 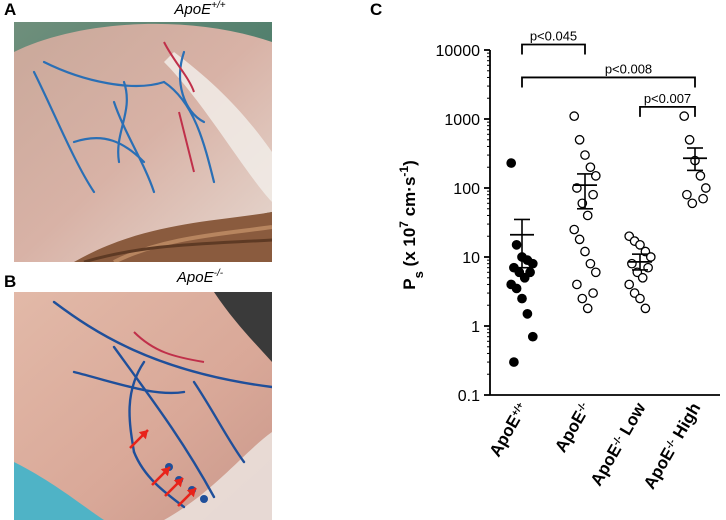 I want to click on p-value-label: p<0.008, so click(x=628, y=68).